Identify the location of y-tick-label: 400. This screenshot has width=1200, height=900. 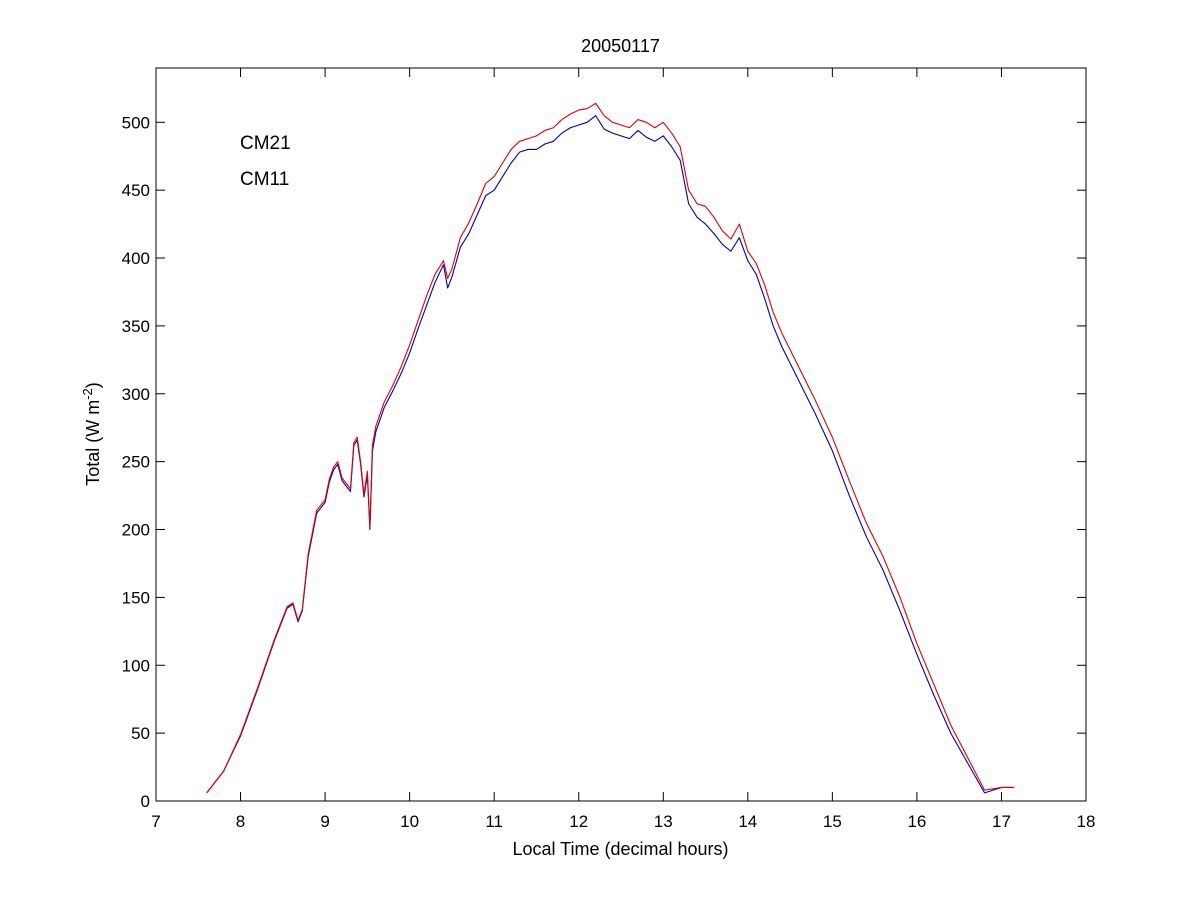
(136, 258).